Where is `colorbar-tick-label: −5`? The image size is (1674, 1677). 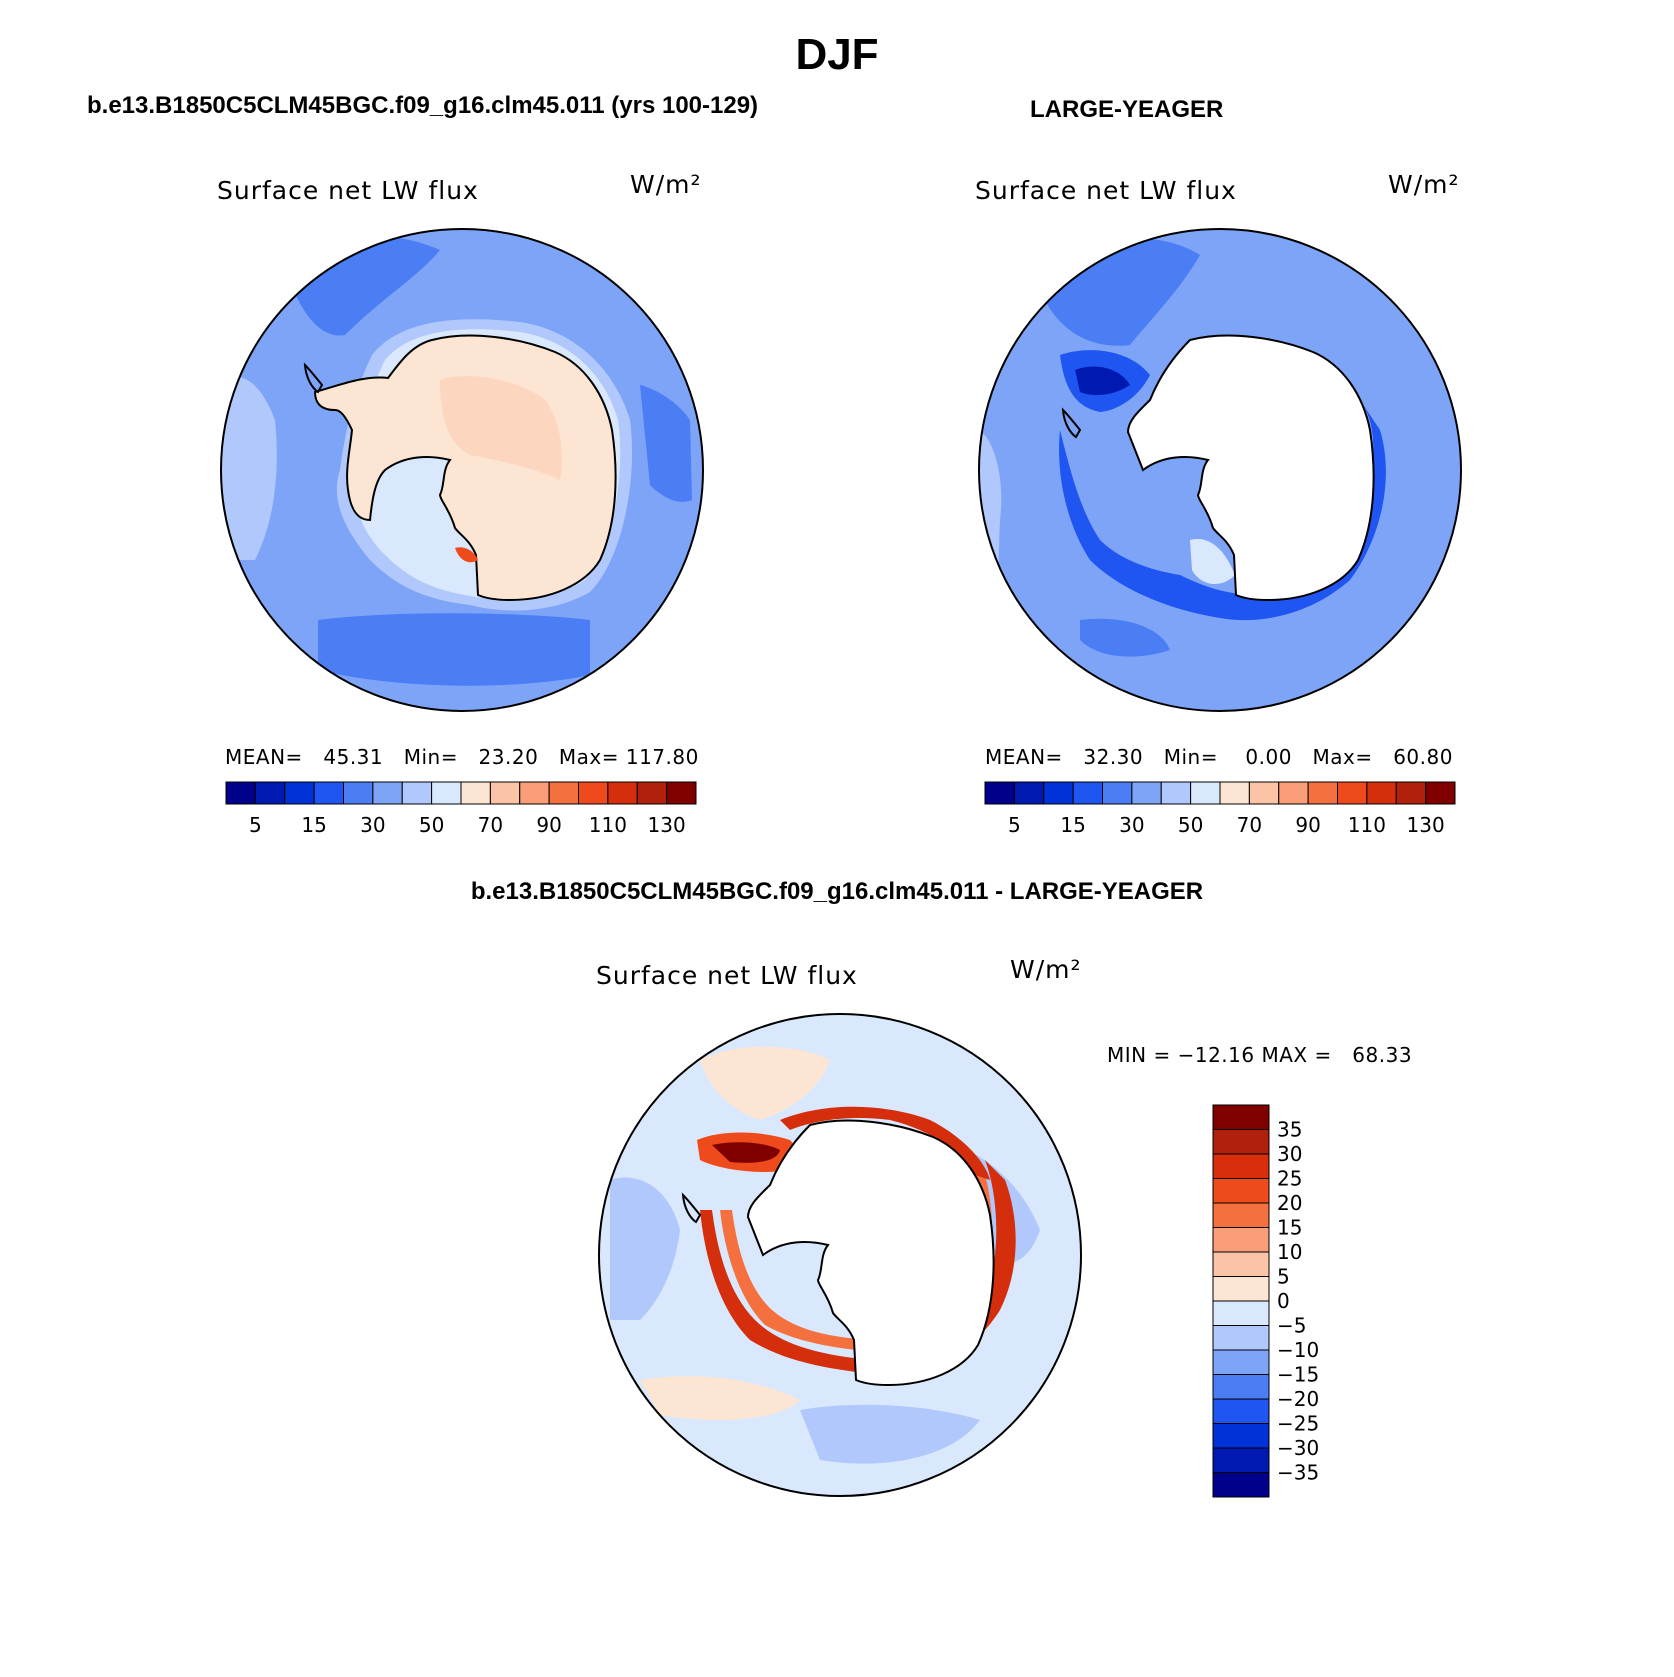 colorbar-tick-label: −5 is located at coordinates (1291, 1326).